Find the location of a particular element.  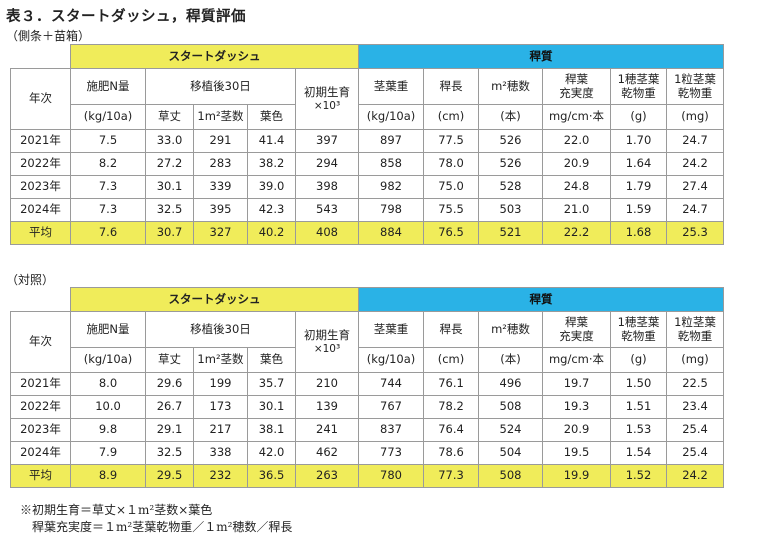

table-cell: 42.0 is located at coordinates (271, 453).